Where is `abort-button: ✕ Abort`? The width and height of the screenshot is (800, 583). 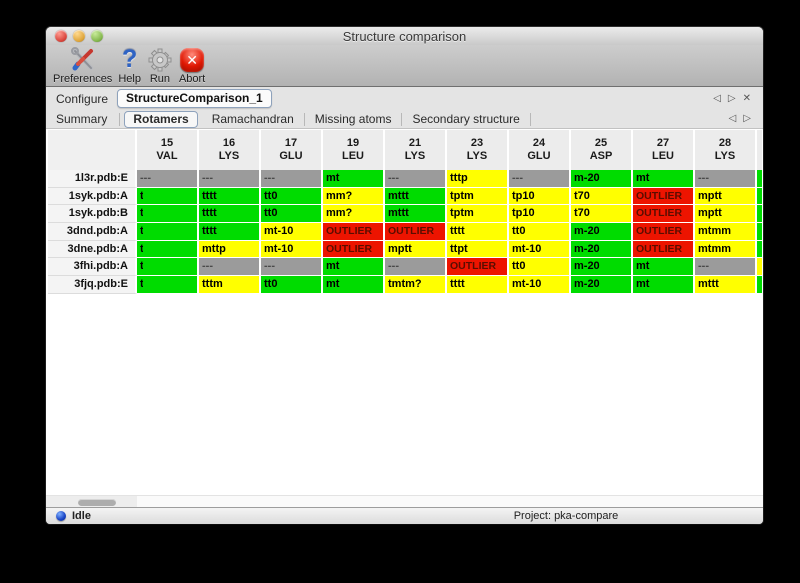
abort-button: ✕ Abort is located at coordinates (192, 65).